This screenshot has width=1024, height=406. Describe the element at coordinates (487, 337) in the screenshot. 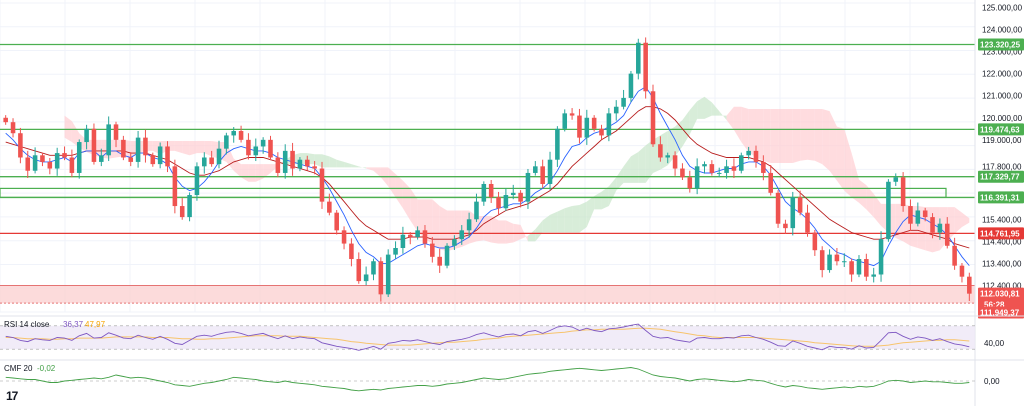

I see `rsi-line` at that location.